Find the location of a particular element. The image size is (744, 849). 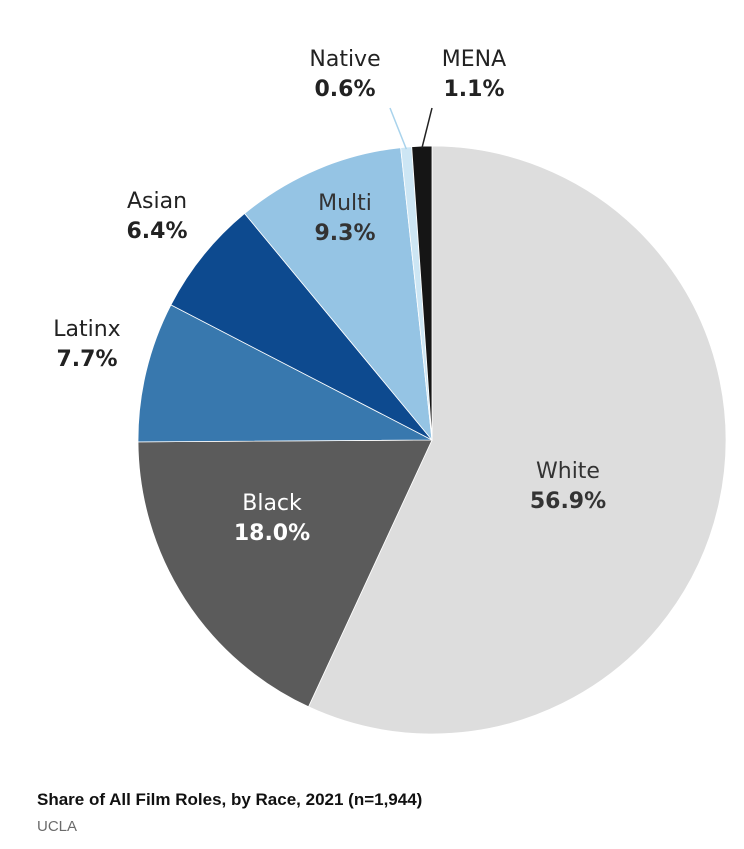

leader-lines is located at coordinates (411, 128).